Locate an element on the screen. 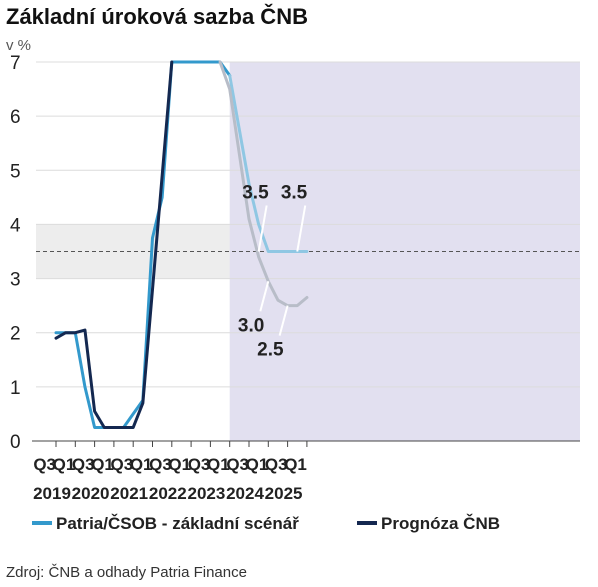  legend-label: Patria/ČSOB - základní scénář is located at coordinates (177, 523).